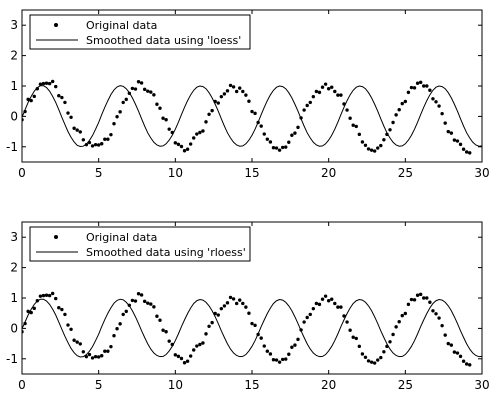 Image resolution: width=500 pixels, height=404 pixels. Describe the element at coordinates (175, 173) in the screenshot. I see `x-tick-label: 10` at that location.